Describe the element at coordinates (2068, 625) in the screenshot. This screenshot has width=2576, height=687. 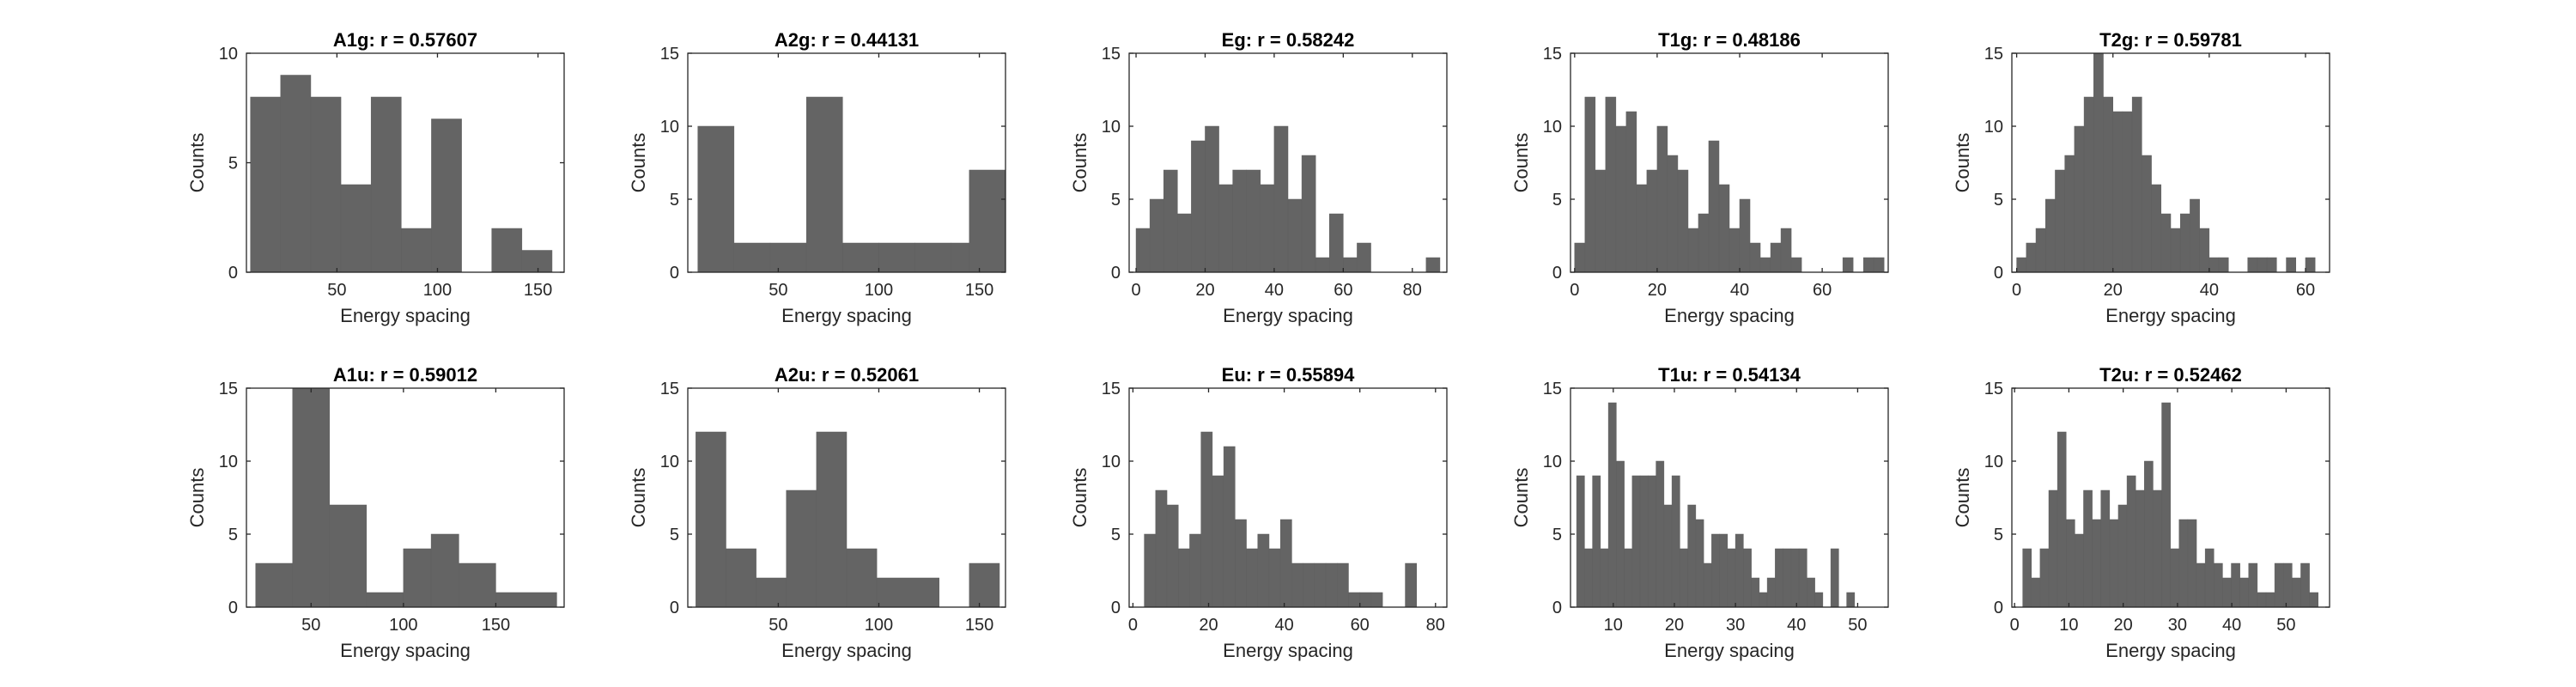
I see `x-tick-label: 10` at that location.